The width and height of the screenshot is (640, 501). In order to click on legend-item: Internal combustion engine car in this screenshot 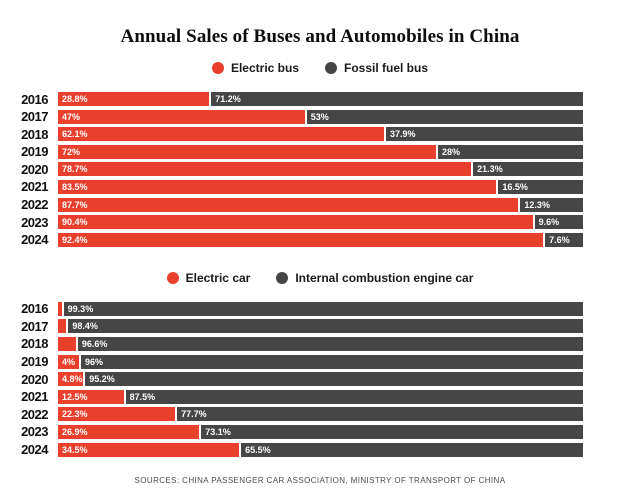, I will do `click(374, 278)`.